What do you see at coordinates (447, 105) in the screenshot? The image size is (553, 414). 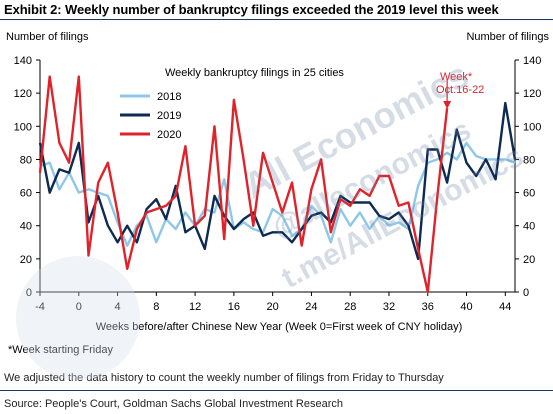 I see `annotation-arrow-head` at bounding box center [447, 105].